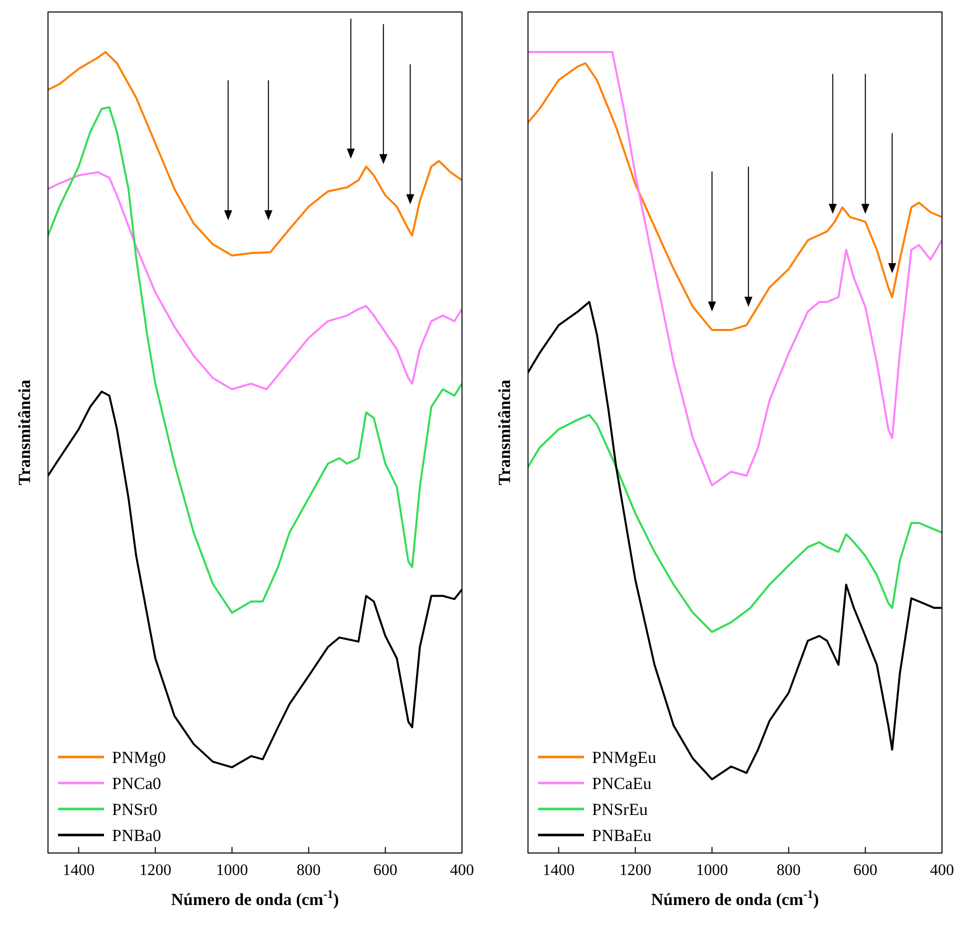  I want to click on legend-label: PNMgEu, so click(624, 757).